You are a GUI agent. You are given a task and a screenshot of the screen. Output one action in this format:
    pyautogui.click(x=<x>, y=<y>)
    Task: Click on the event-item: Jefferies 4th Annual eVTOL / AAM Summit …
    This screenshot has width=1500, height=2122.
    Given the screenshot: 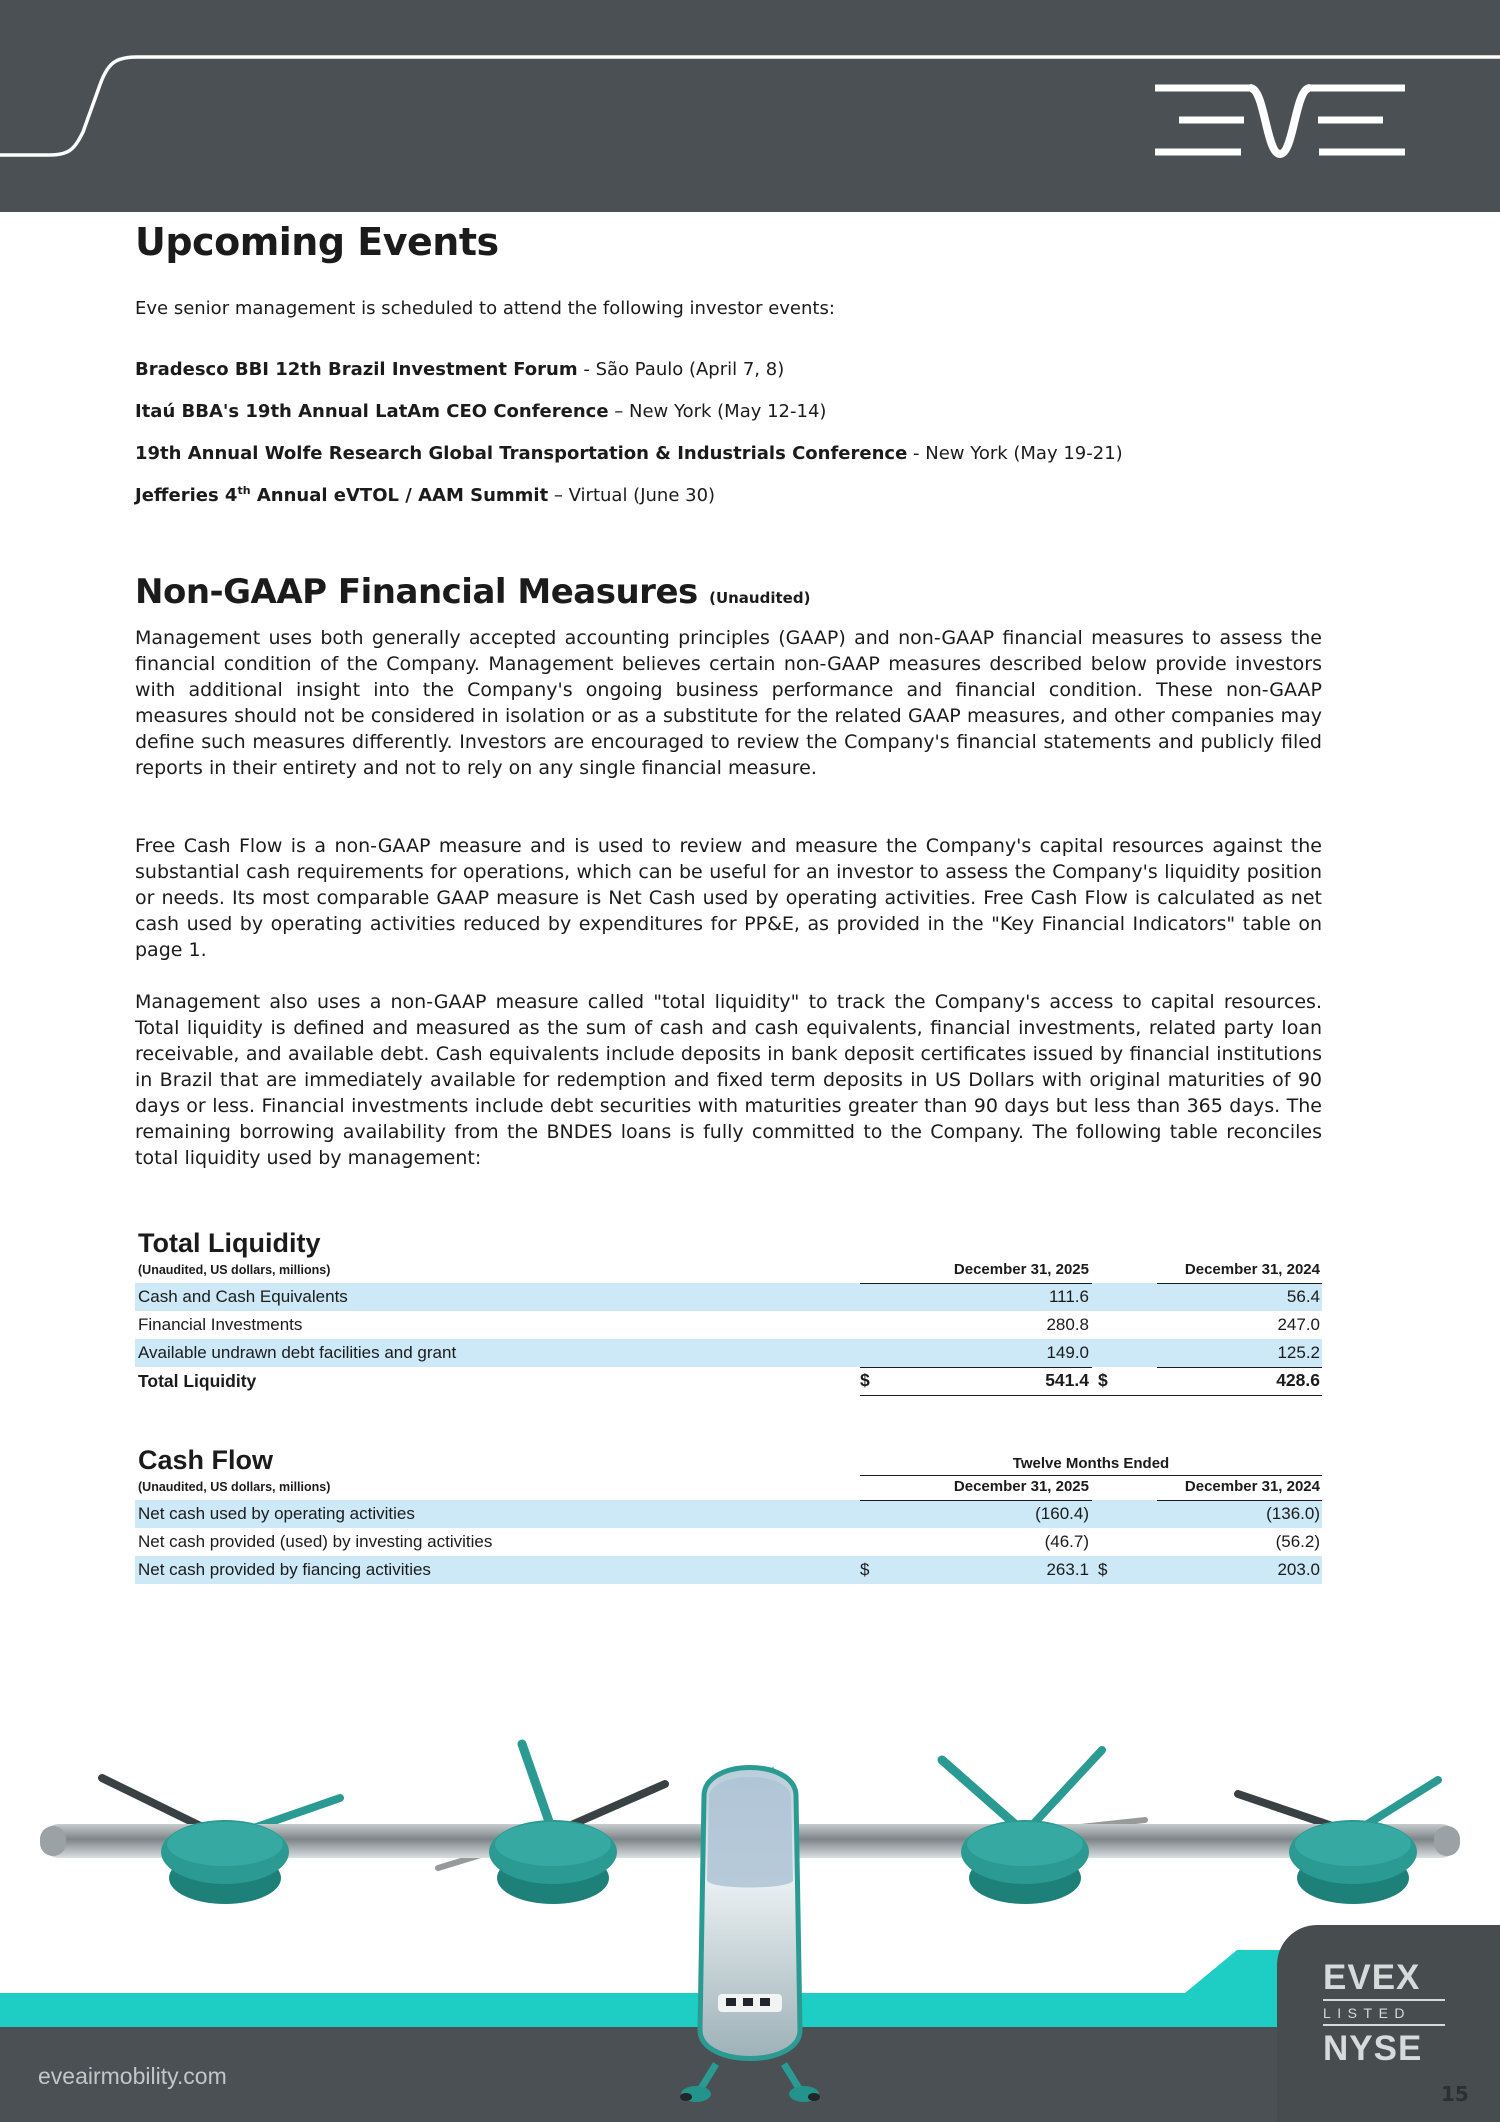 What is the action you would take?
    pyautogui.click(x=425, y=495)
    